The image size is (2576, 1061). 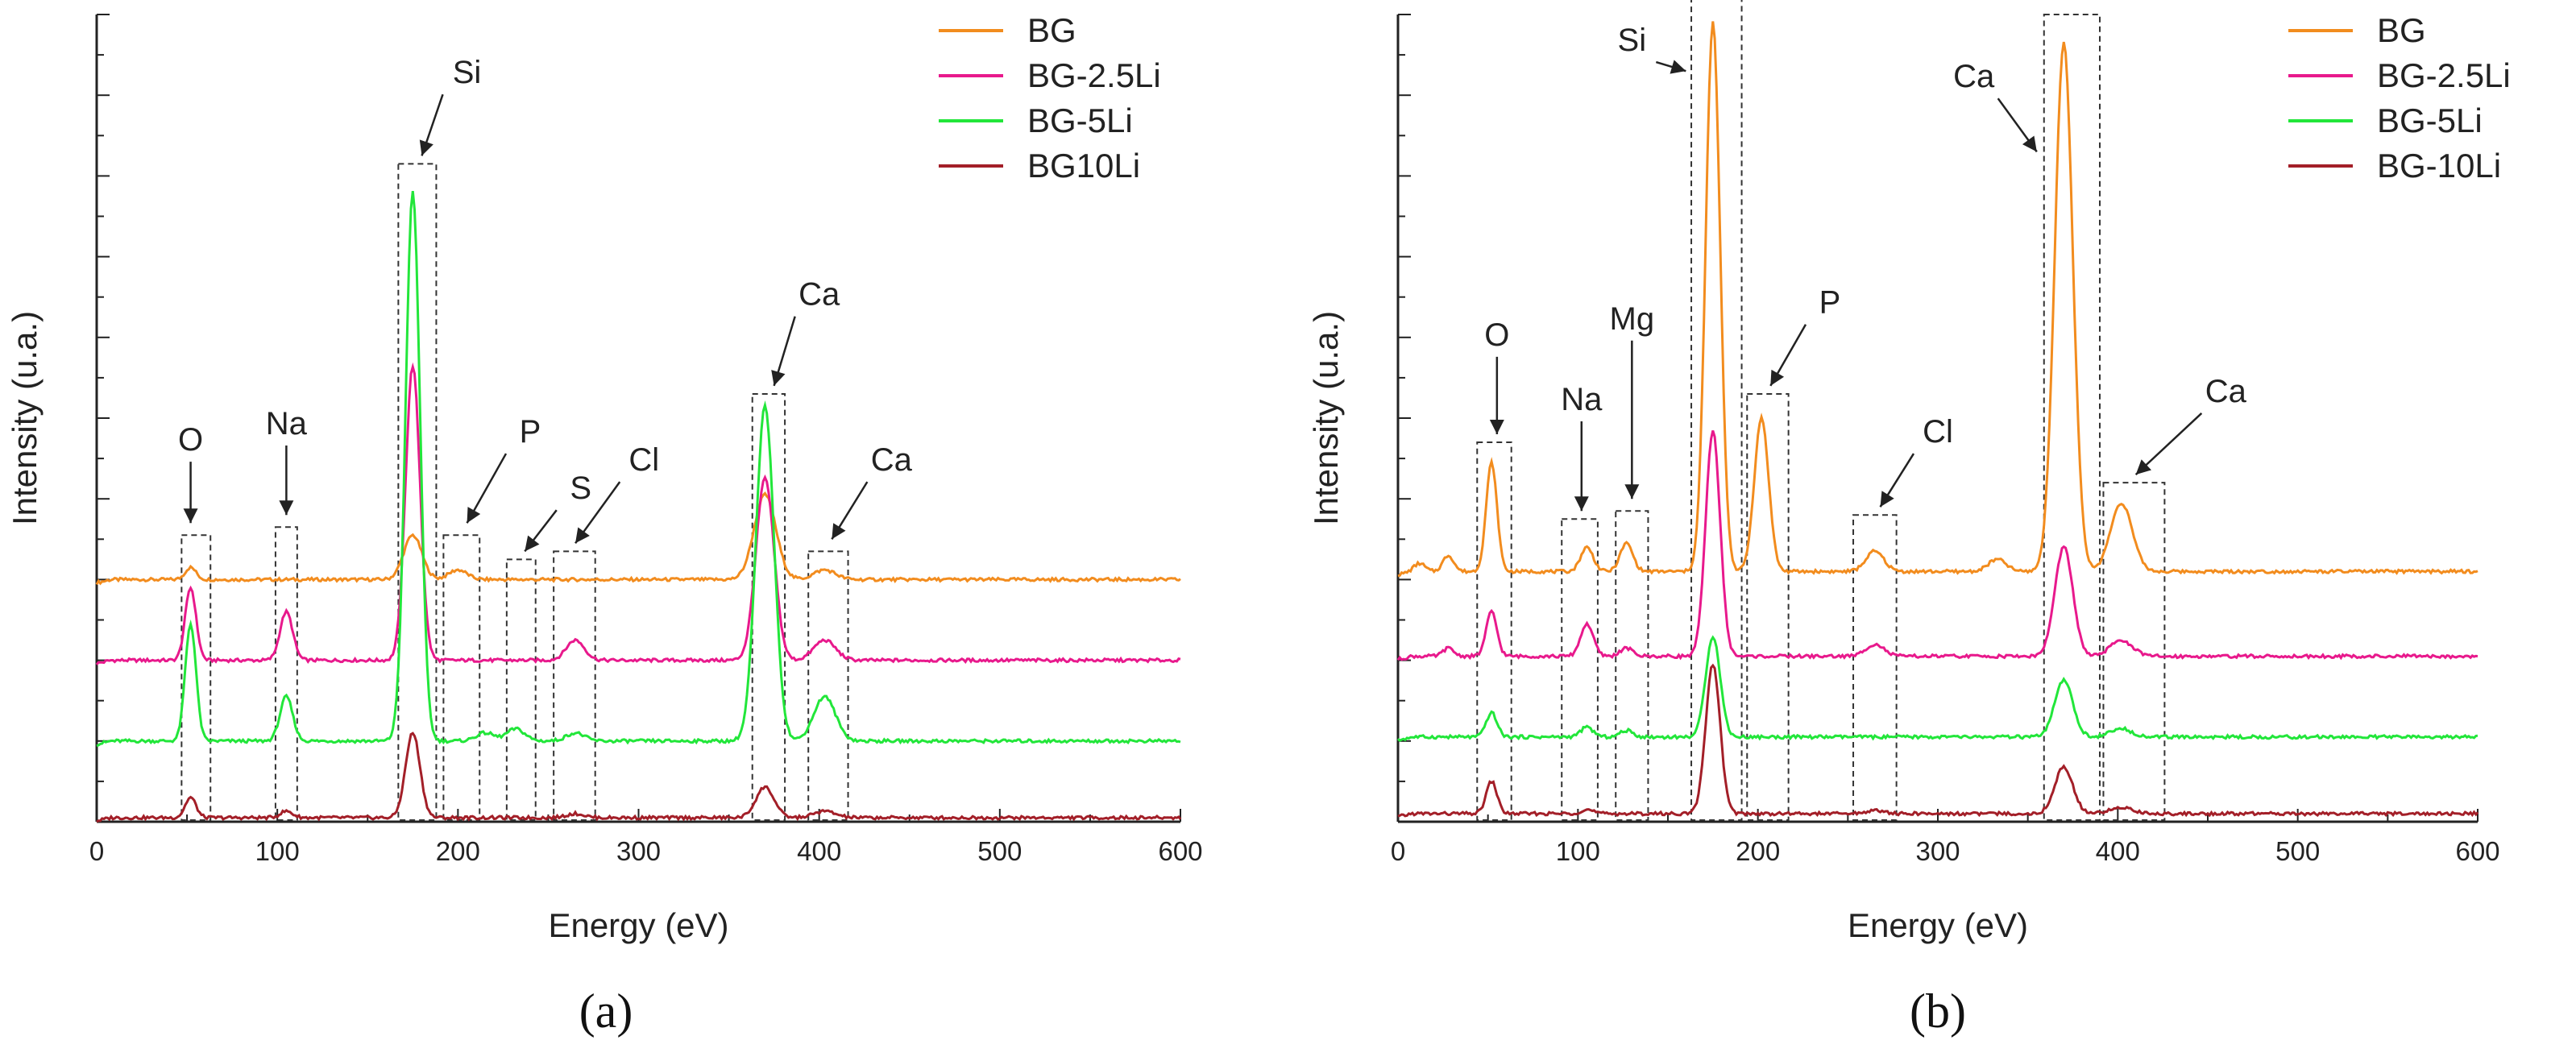 What do you see at coordinates (2439, 165) in the screenshot?
I see `legend-label: BG-10Li` at bounding box center [2439, 165].